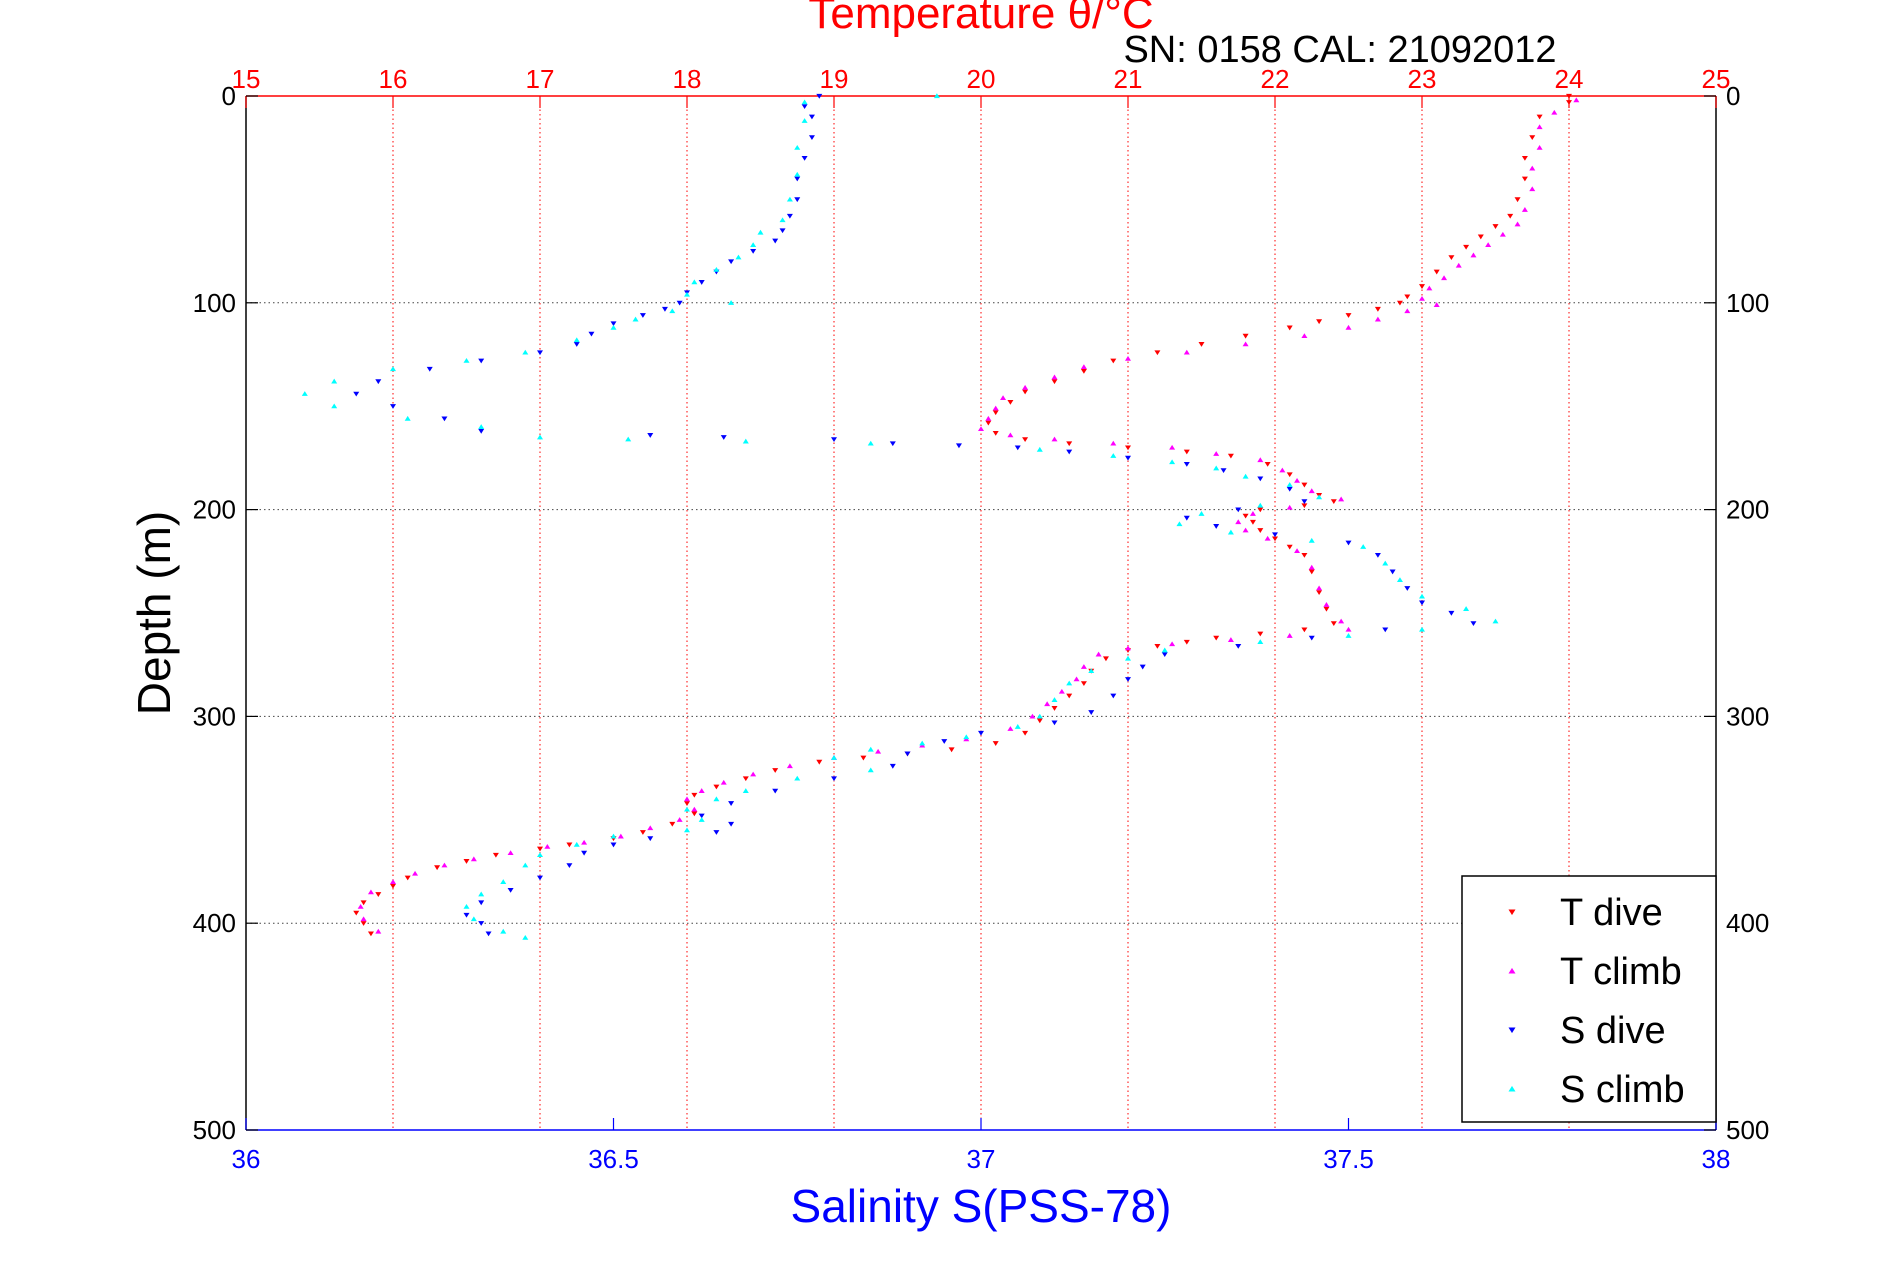  What do you see at coordinates (1128, 79) in the screenshot?
I see `temperature-tick-label: 21` at bounding box center [1128, 79].